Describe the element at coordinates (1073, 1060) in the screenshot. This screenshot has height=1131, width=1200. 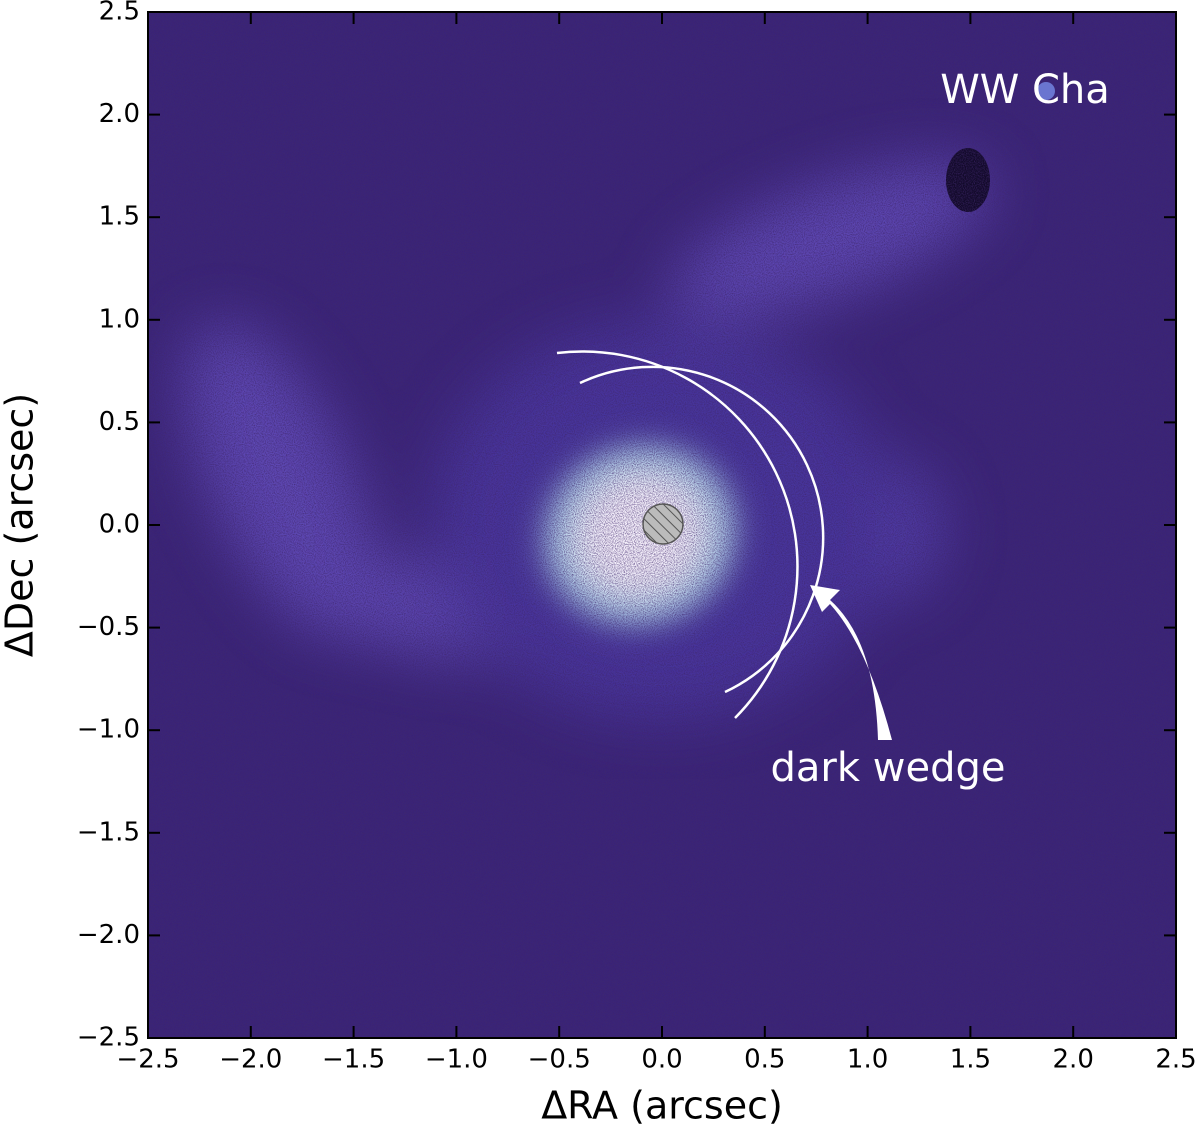
I see `x-tick-label: 2.0` at that location.